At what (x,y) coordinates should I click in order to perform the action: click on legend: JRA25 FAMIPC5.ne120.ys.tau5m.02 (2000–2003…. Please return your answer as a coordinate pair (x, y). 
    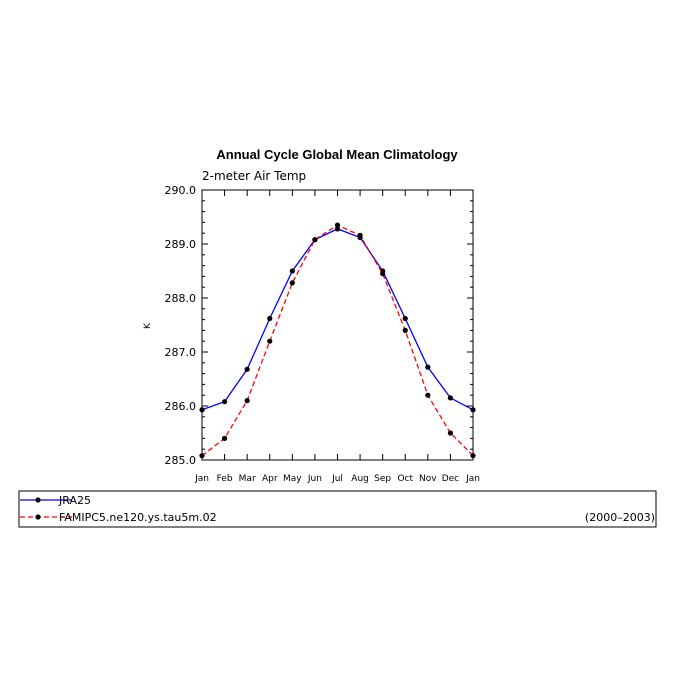
    Looking at the image, I should click on (337, 509).